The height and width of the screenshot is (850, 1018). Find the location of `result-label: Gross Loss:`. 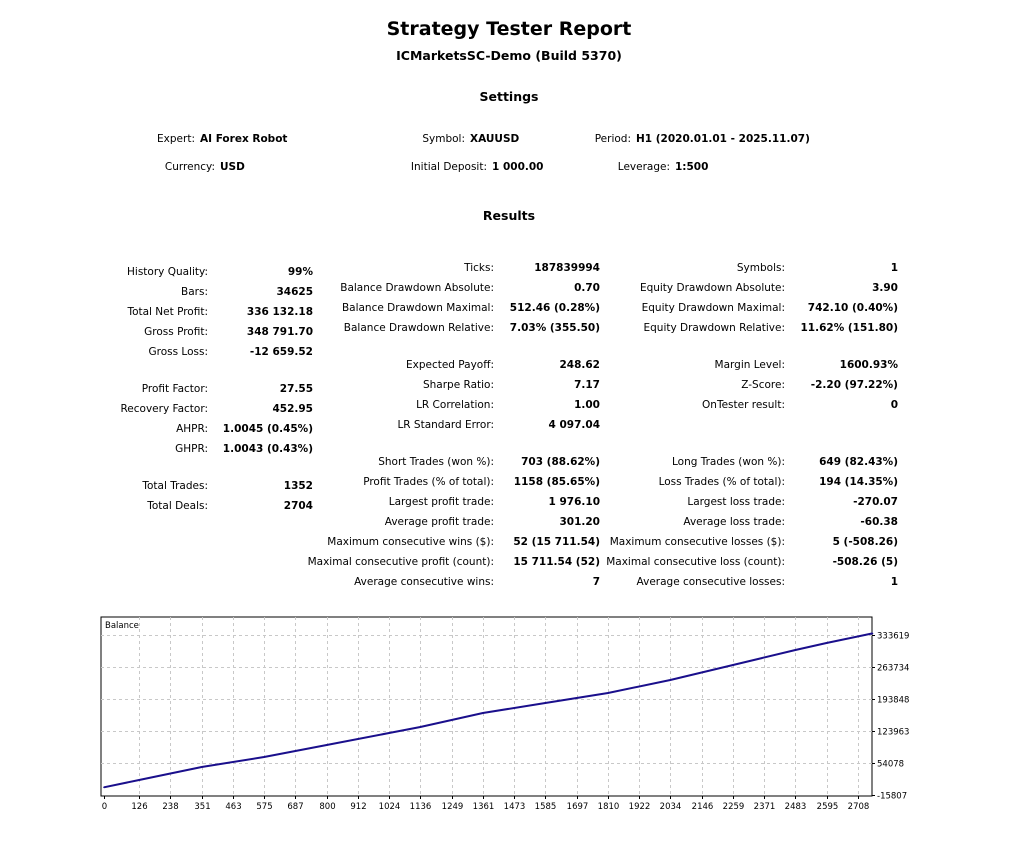

result-label: Gross Loss: is located at coordinates (178, 352).